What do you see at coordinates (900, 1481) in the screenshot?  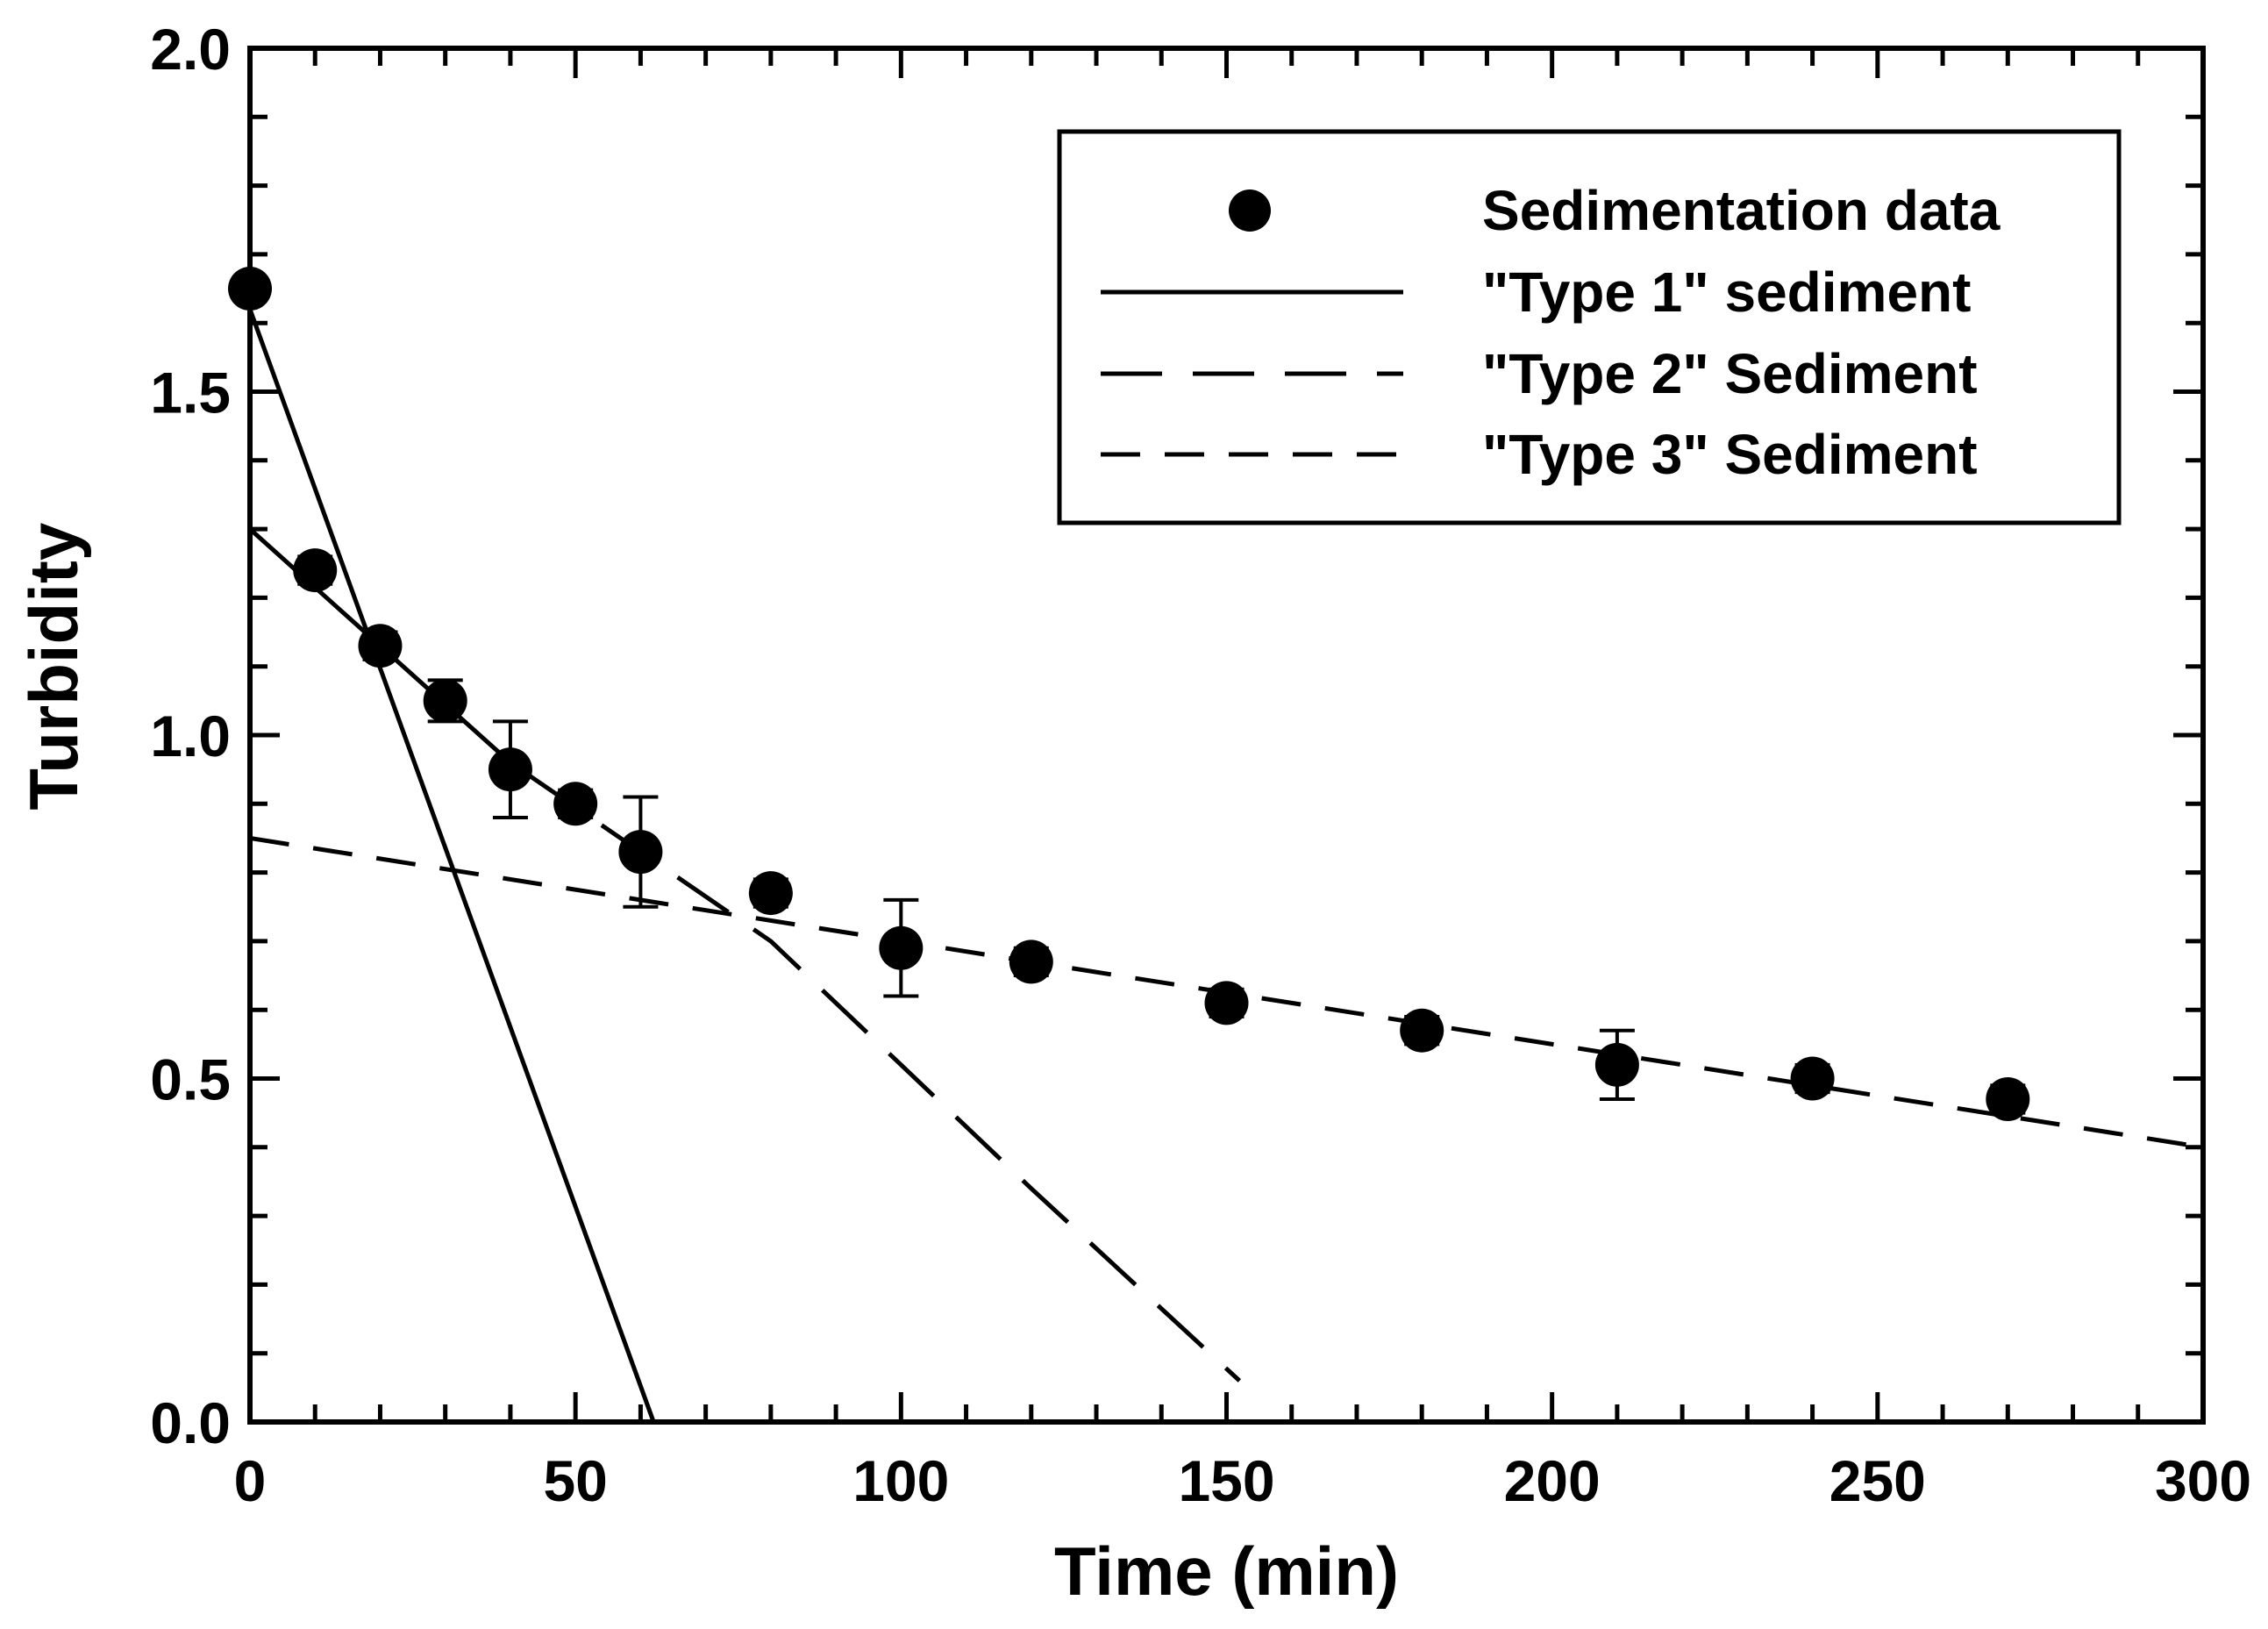 I see `x-tick-label: 100` at bounding box center [900, 1481].